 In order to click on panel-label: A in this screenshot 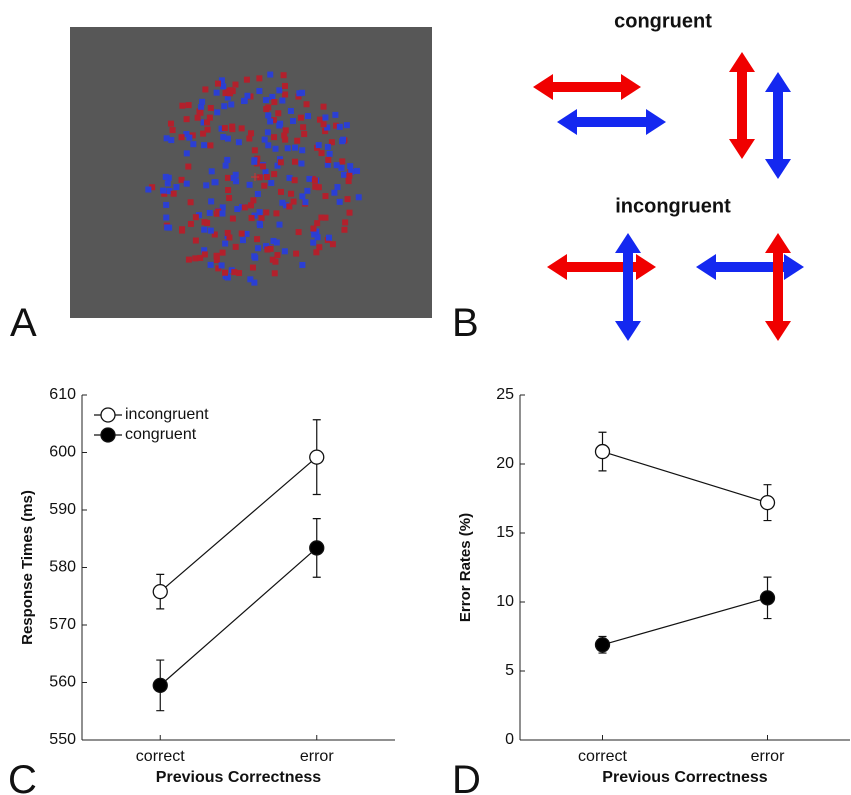, I will do `click(23, 323)`.